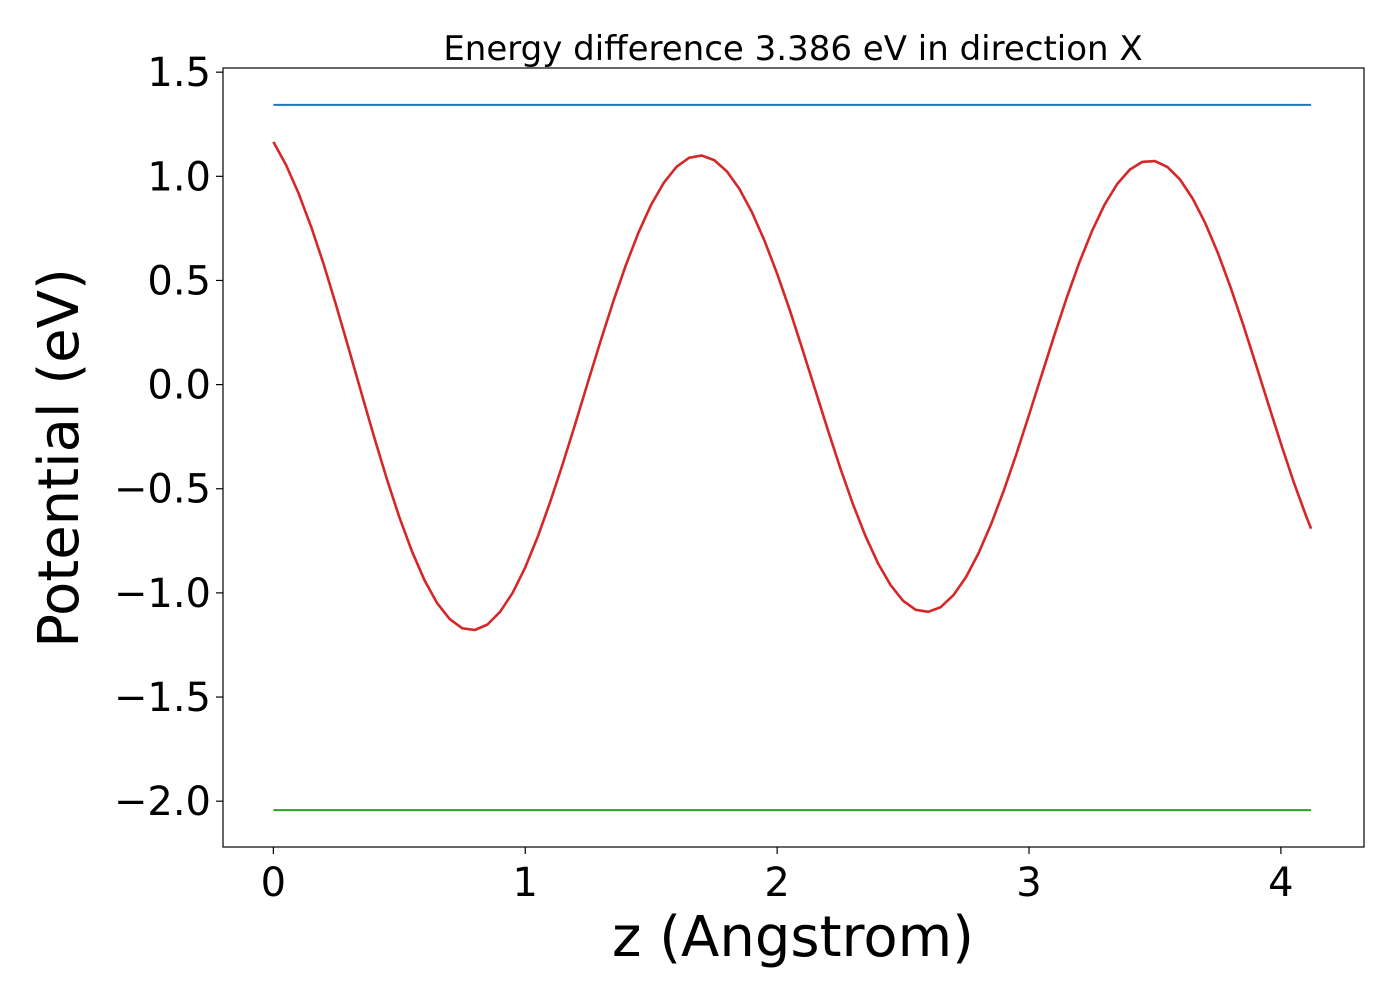 Image resolution: width=1400 pixels, height=1000 pixels. What do you see at coordinates (162, 594) in the screenshot?
I see `y-tick-label: −1.0` at bounding box center [162, 594].